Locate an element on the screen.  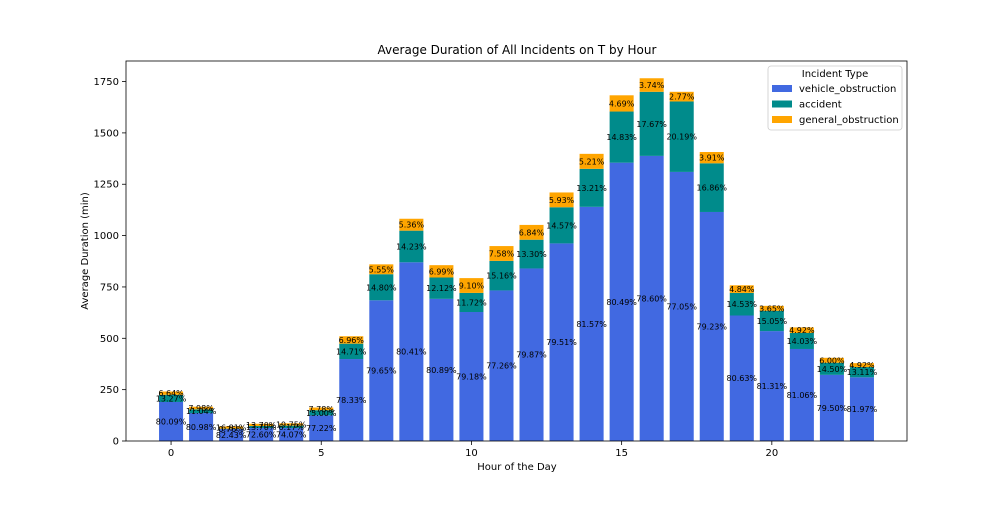
data-label: 14.23% is located at coordinates (411, 246).